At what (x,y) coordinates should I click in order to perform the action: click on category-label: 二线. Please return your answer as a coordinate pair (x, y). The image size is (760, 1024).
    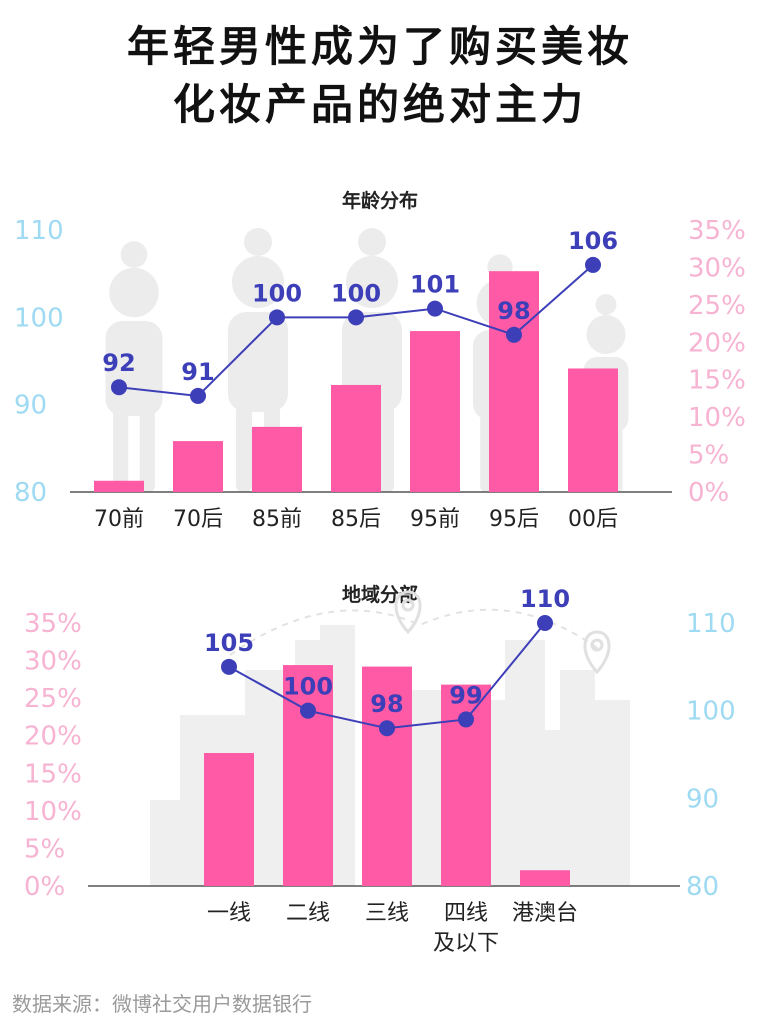
    Looking at the image, I should click on (308, 913).